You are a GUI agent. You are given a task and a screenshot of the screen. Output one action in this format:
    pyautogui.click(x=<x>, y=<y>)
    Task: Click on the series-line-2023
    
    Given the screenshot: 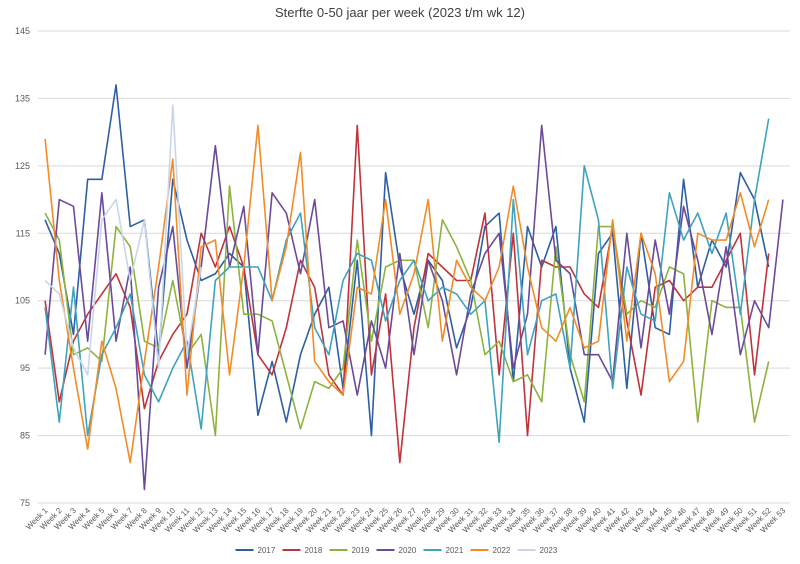 What is the action you would take?
    pyautogui.click(x=123, y=240)
    